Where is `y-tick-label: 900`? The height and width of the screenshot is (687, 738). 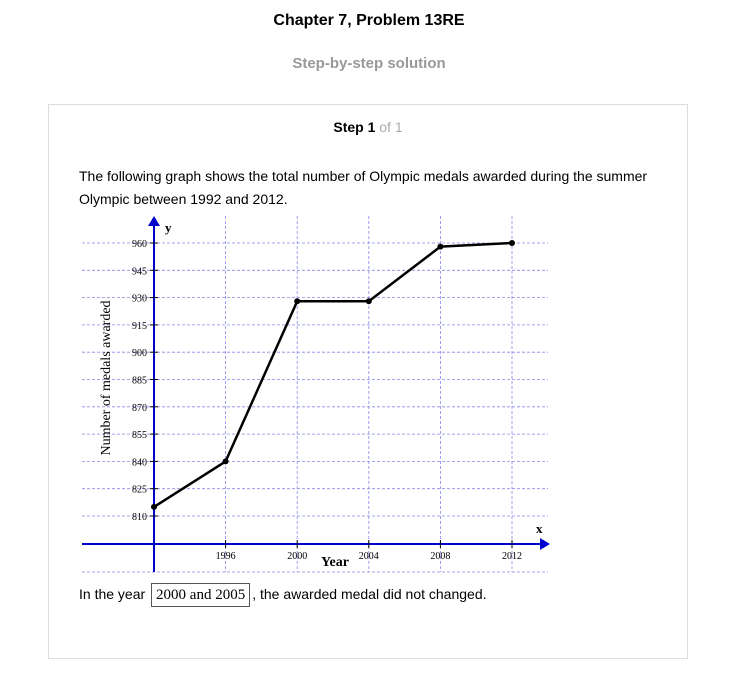
y-tick-label: 900 is located at coordinates (139, 353).